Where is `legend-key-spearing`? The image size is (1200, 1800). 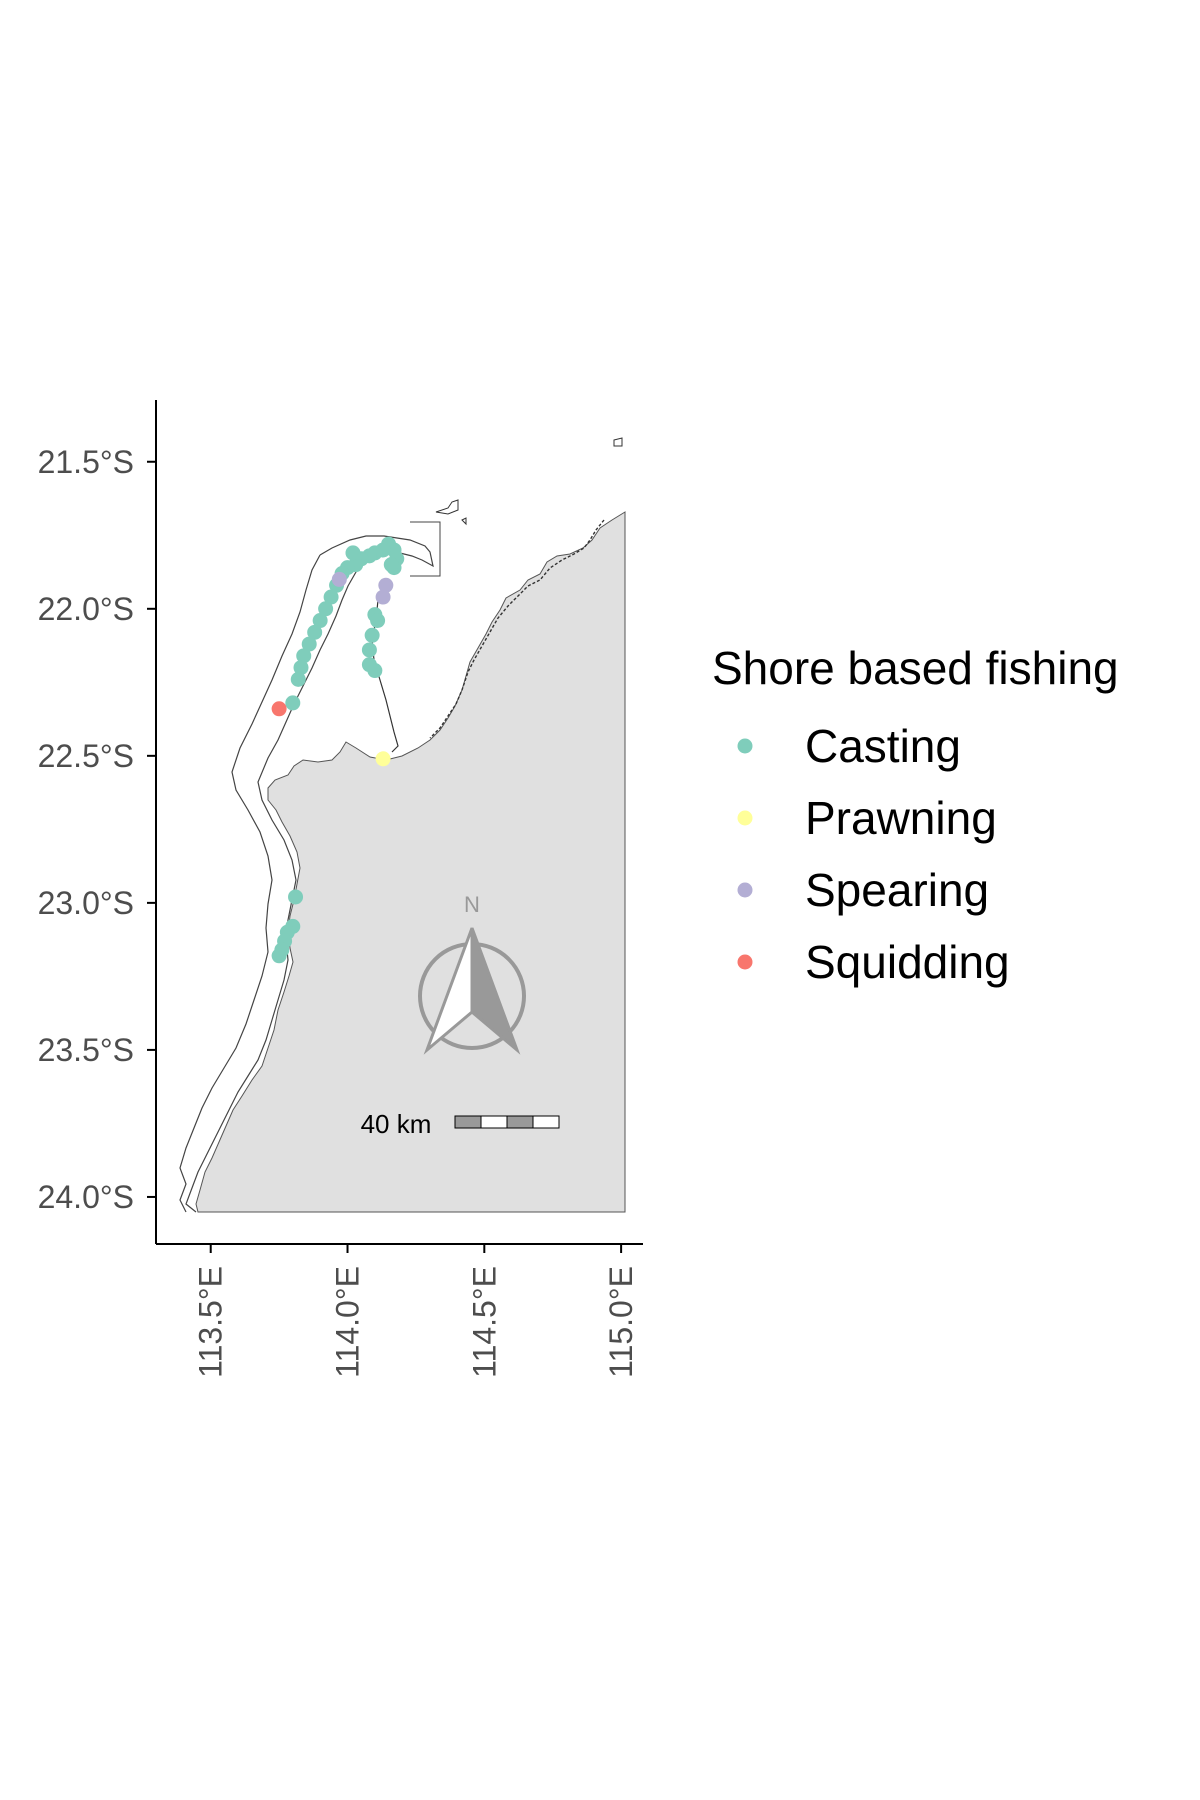
legend-key-spearing is located at coordinates (745, 890).